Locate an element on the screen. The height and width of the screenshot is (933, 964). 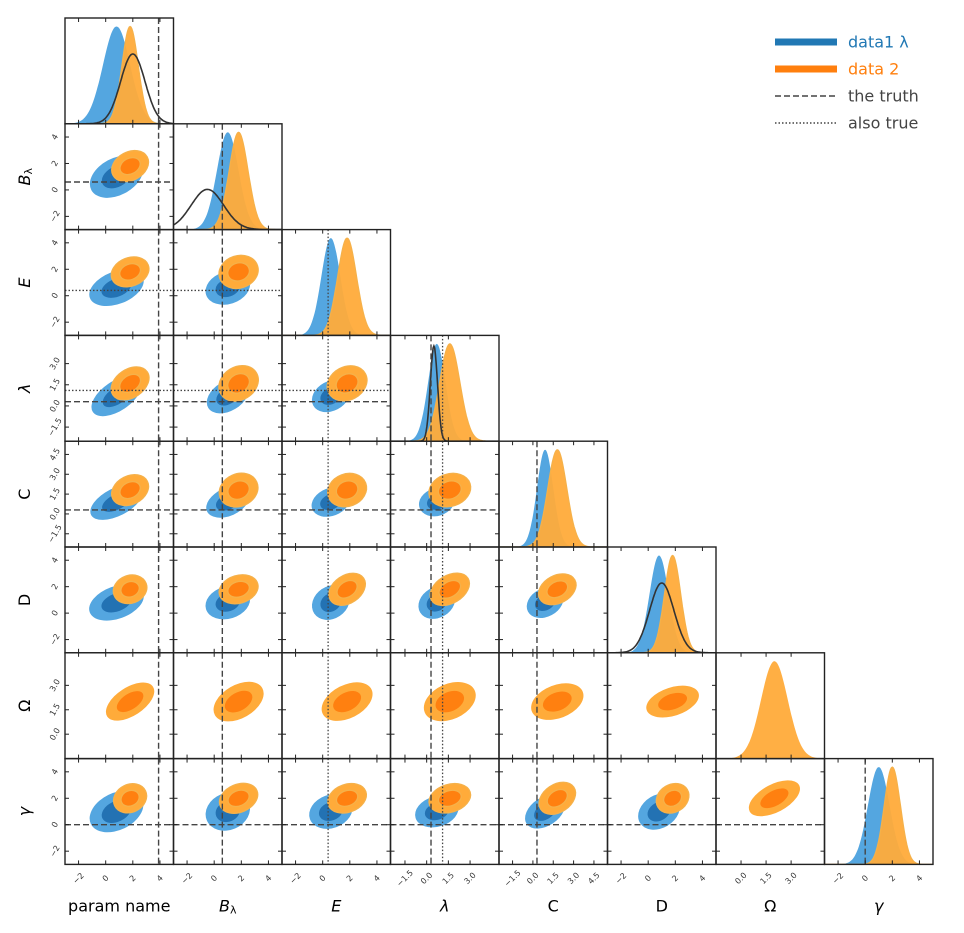
panel-A-A is located at coordinates (119, 71).